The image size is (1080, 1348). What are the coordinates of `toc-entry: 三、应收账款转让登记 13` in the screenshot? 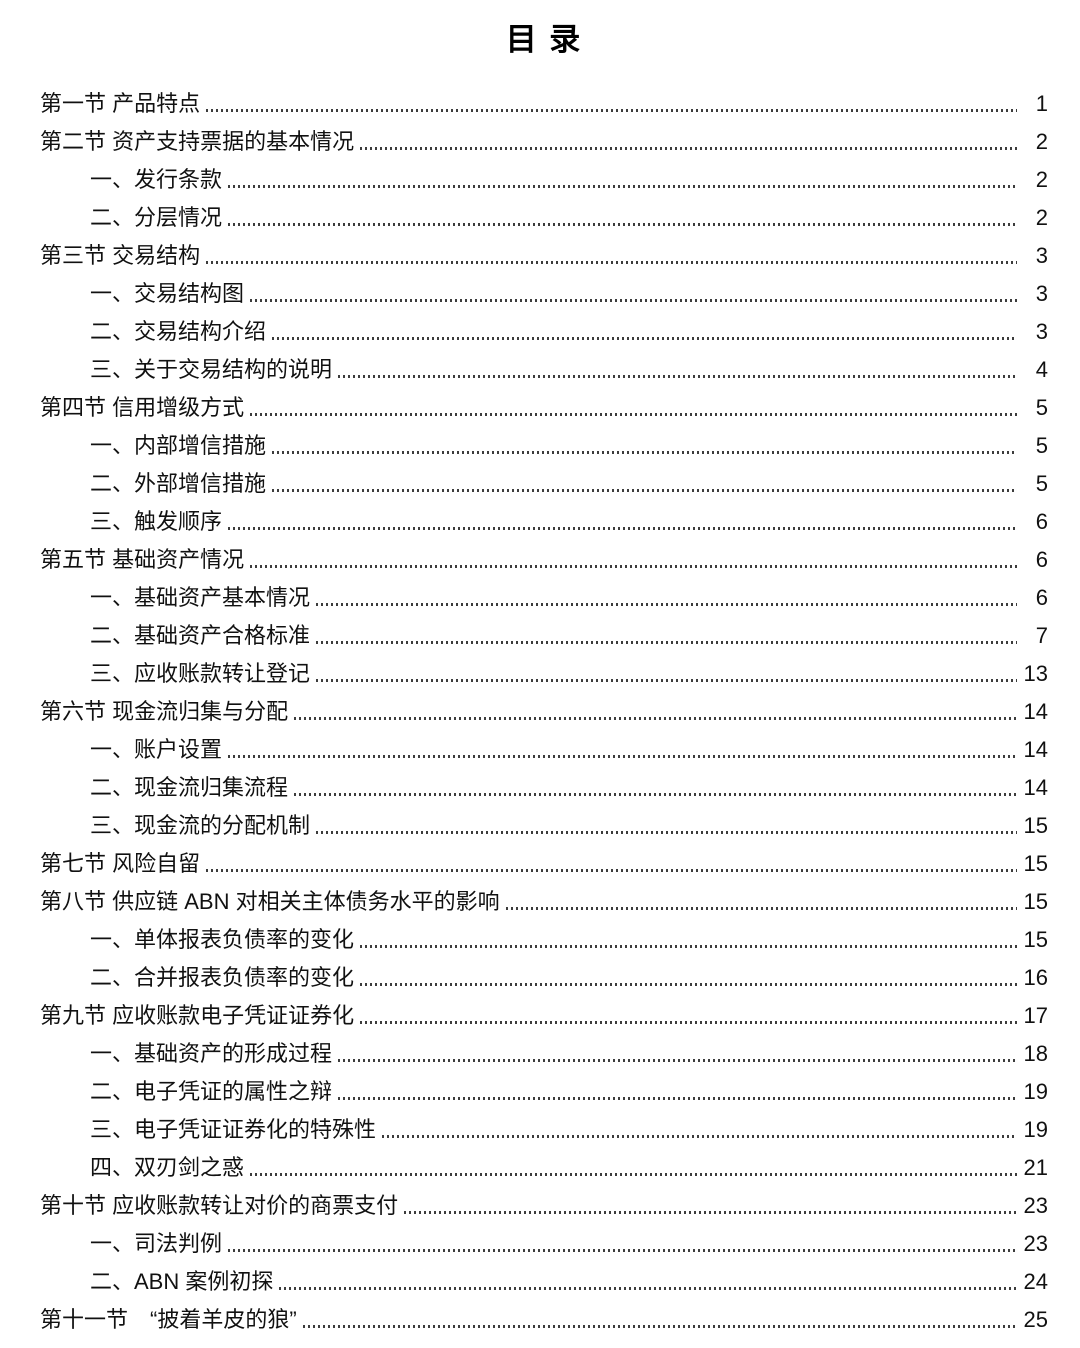 It's located at (544, 670).